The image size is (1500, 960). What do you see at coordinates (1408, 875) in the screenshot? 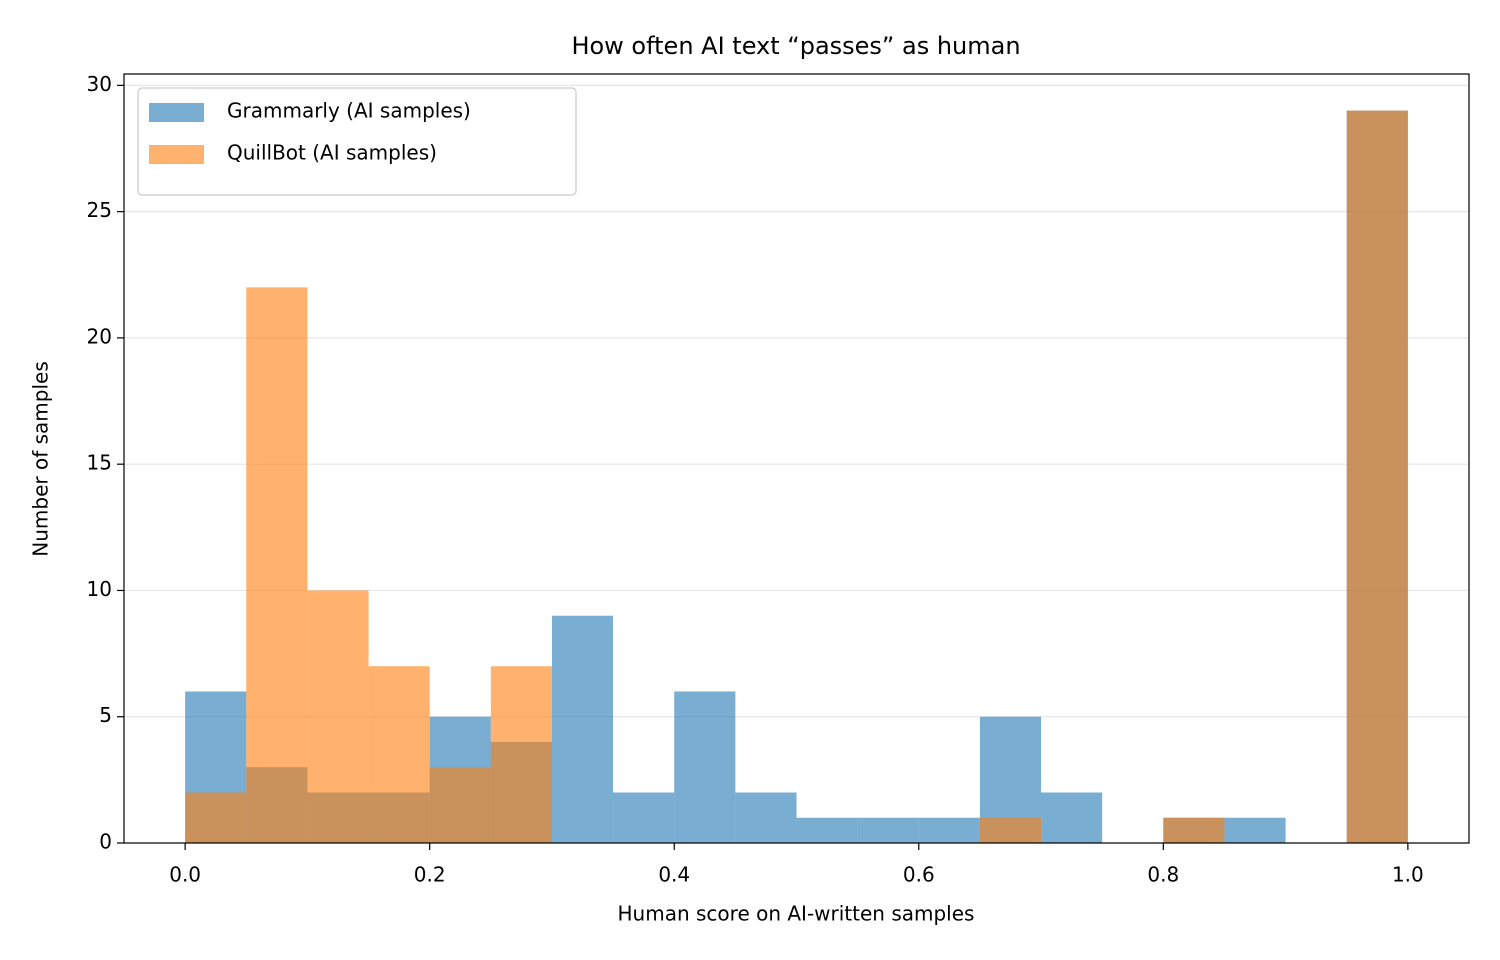
I see `x-tick-label: 1.0` at bounding box center [1408, 875].